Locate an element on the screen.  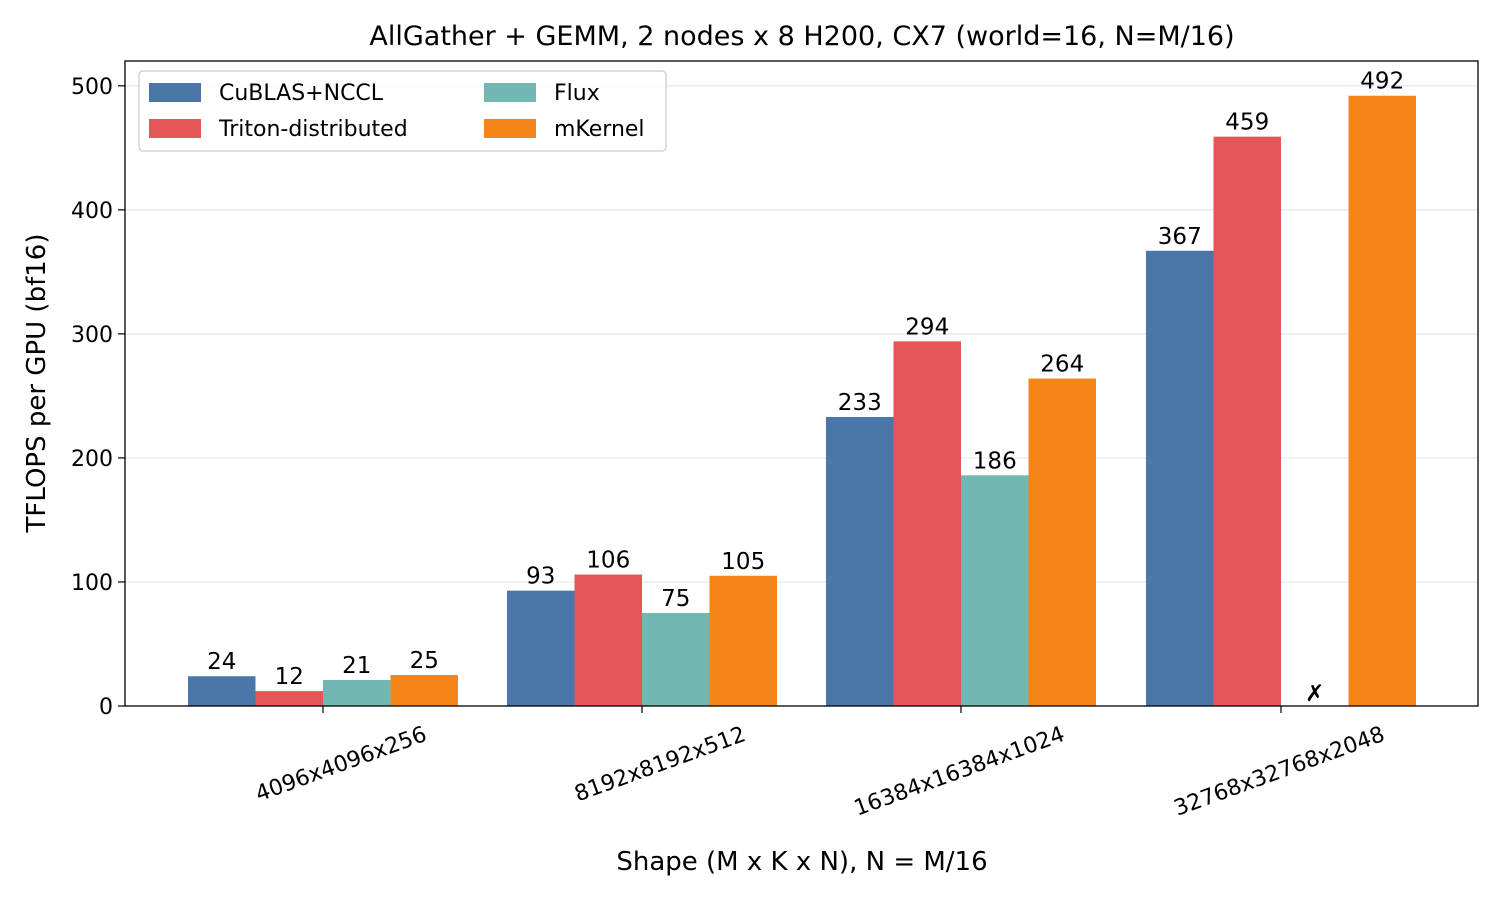
y-tick-label: 0 is located at coordinates (106, 707).